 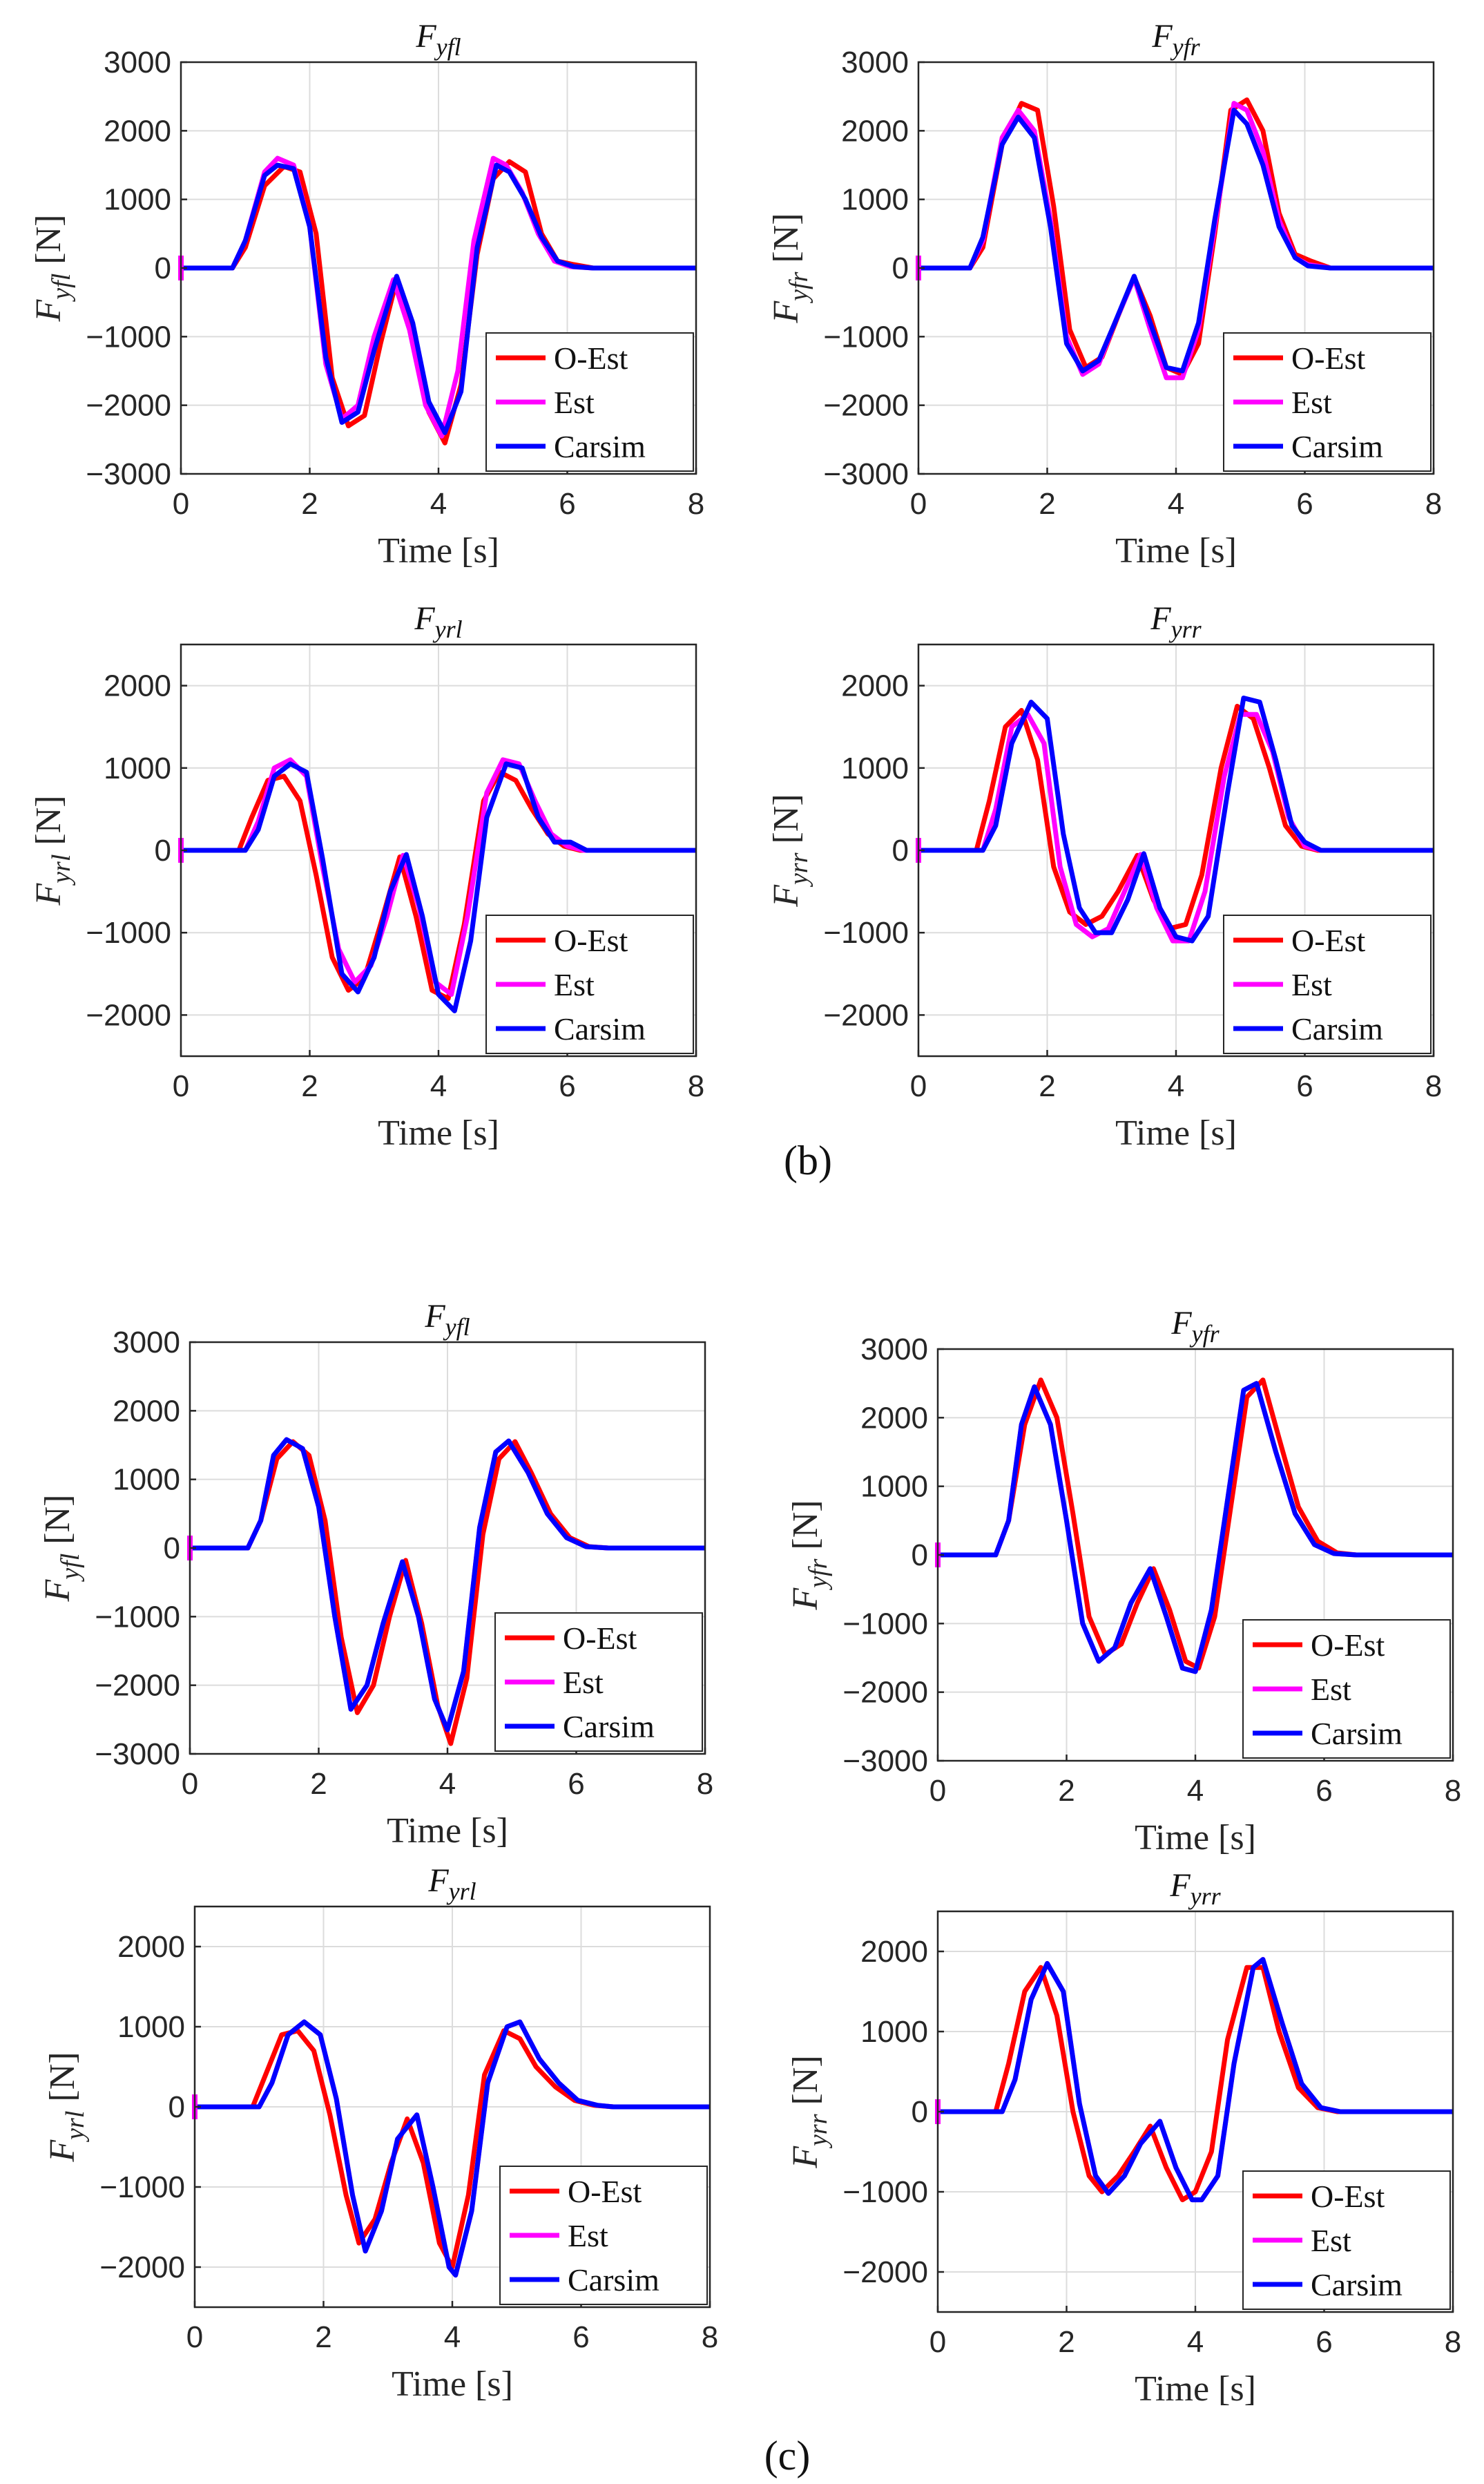 What do you see at coordinates (1195, 1888) in the screenshot?
I see `chart-title: Fyrr` at bounding box center [1195, 1888].